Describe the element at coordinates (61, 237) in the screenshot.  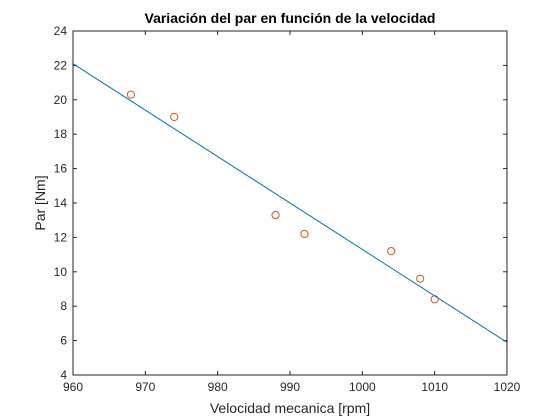
I see `y-tick-label: 12` at that location.